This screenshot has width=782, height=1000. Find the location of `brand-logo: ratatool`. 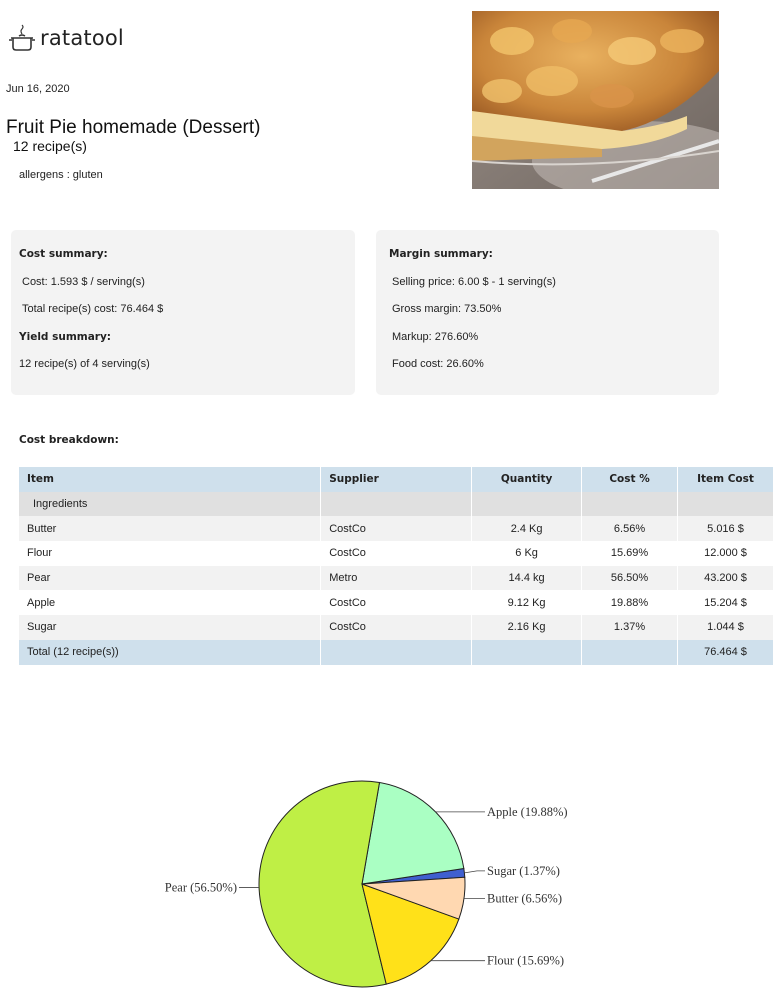

brand-logo: ratatool is located at coordinates (66, 38).